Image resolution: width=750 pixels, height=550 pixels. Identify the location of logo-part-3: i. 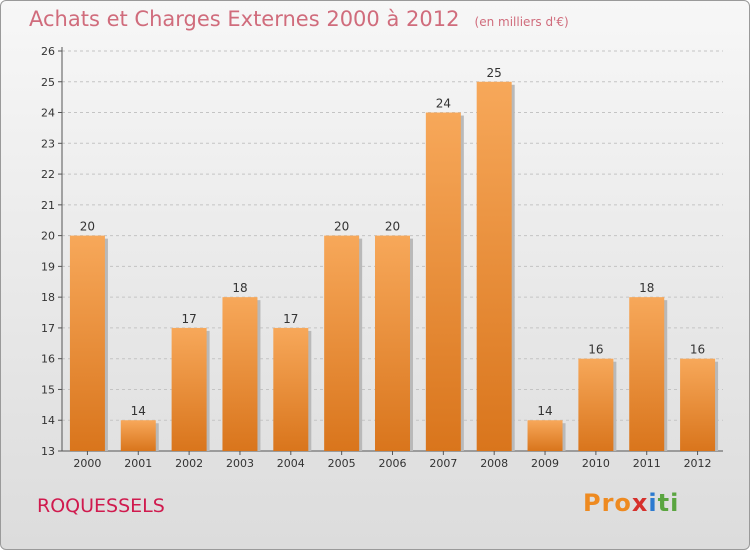
(653, 503).